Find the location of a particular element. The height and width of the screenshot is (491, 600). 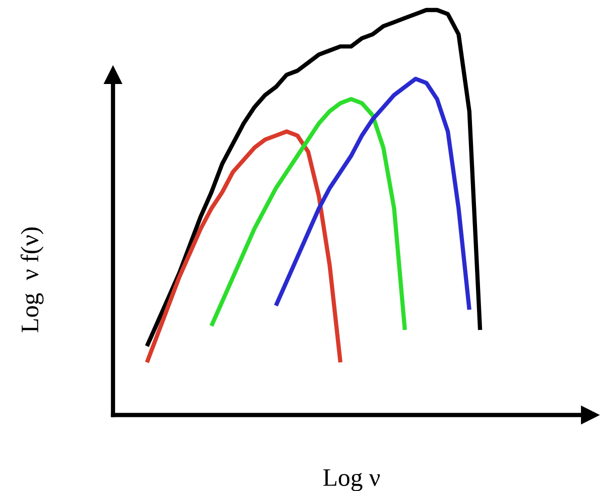

x-axis-title: Log ν is located at coordinates (351, 480).